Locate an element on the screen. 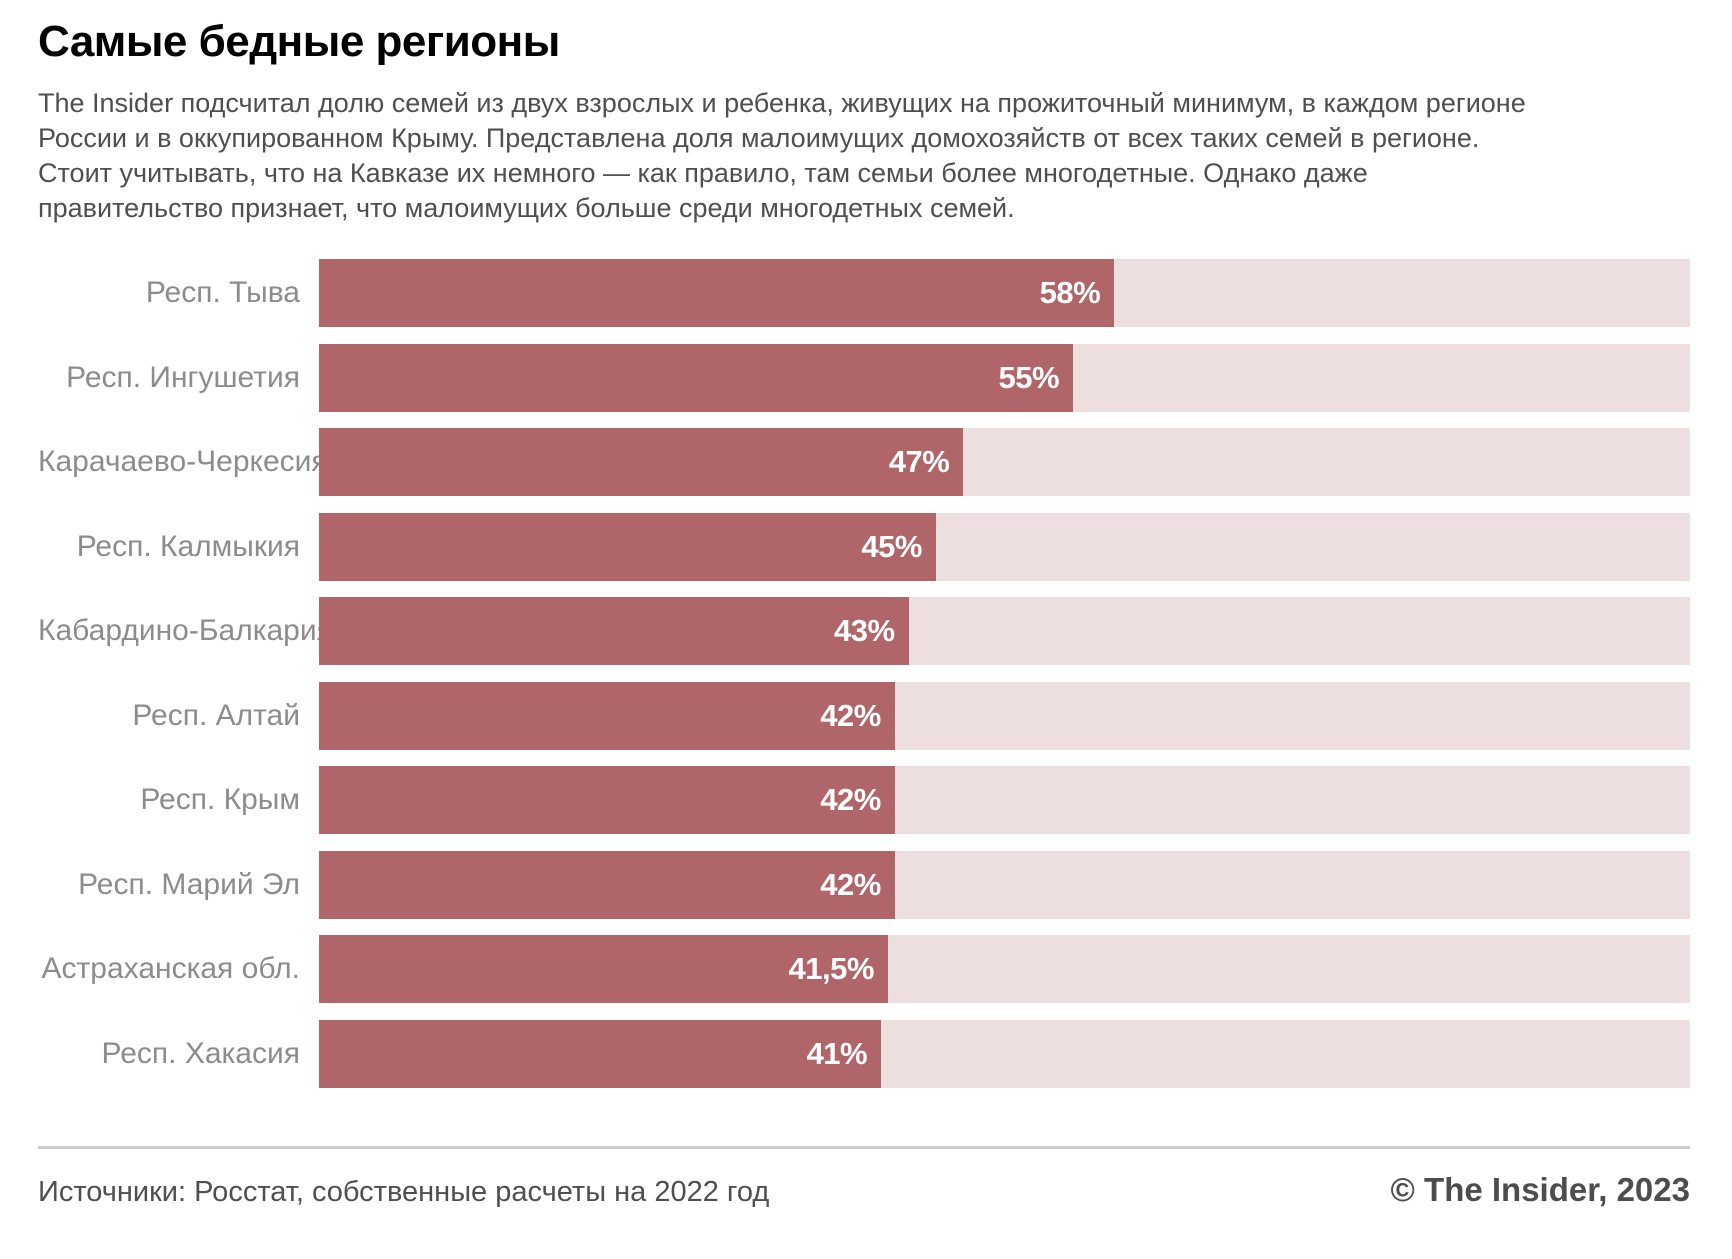 This screenshot has height=1259, width=1732. bar-value: 43% is located at coordinates (864, 630).